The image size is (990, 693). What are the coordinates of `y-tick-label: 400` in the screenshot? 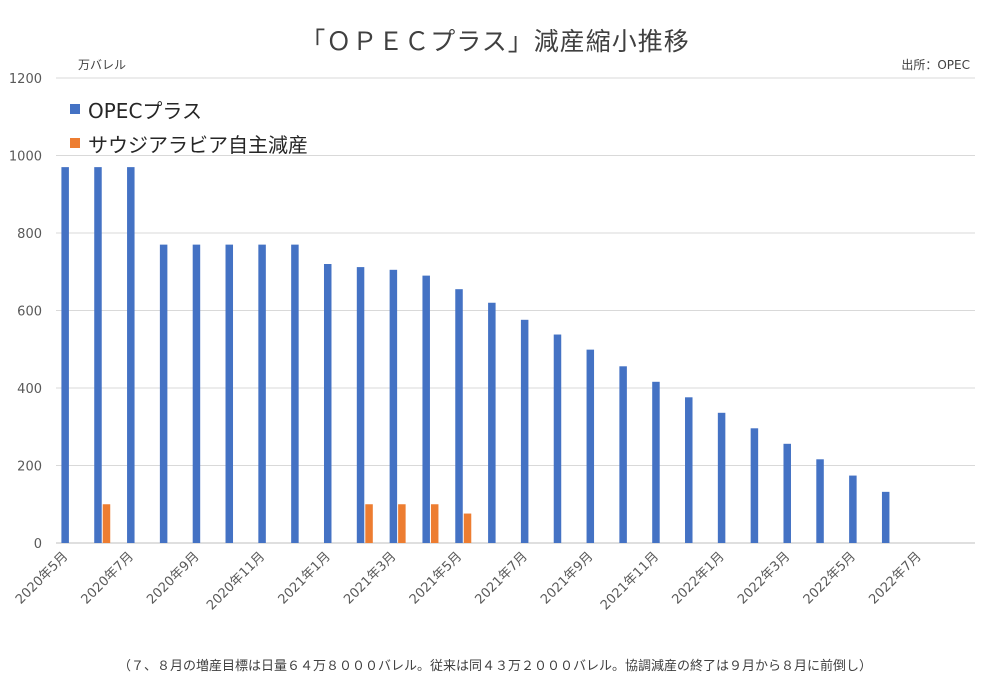 It's located at (29, 389).